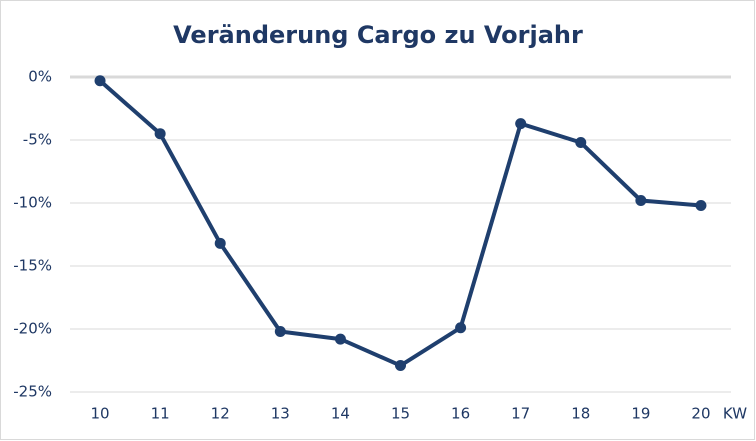 The width and height of the screenshot is (756, 441). I want to click on x-tick-label: 12, so click(220, 414).